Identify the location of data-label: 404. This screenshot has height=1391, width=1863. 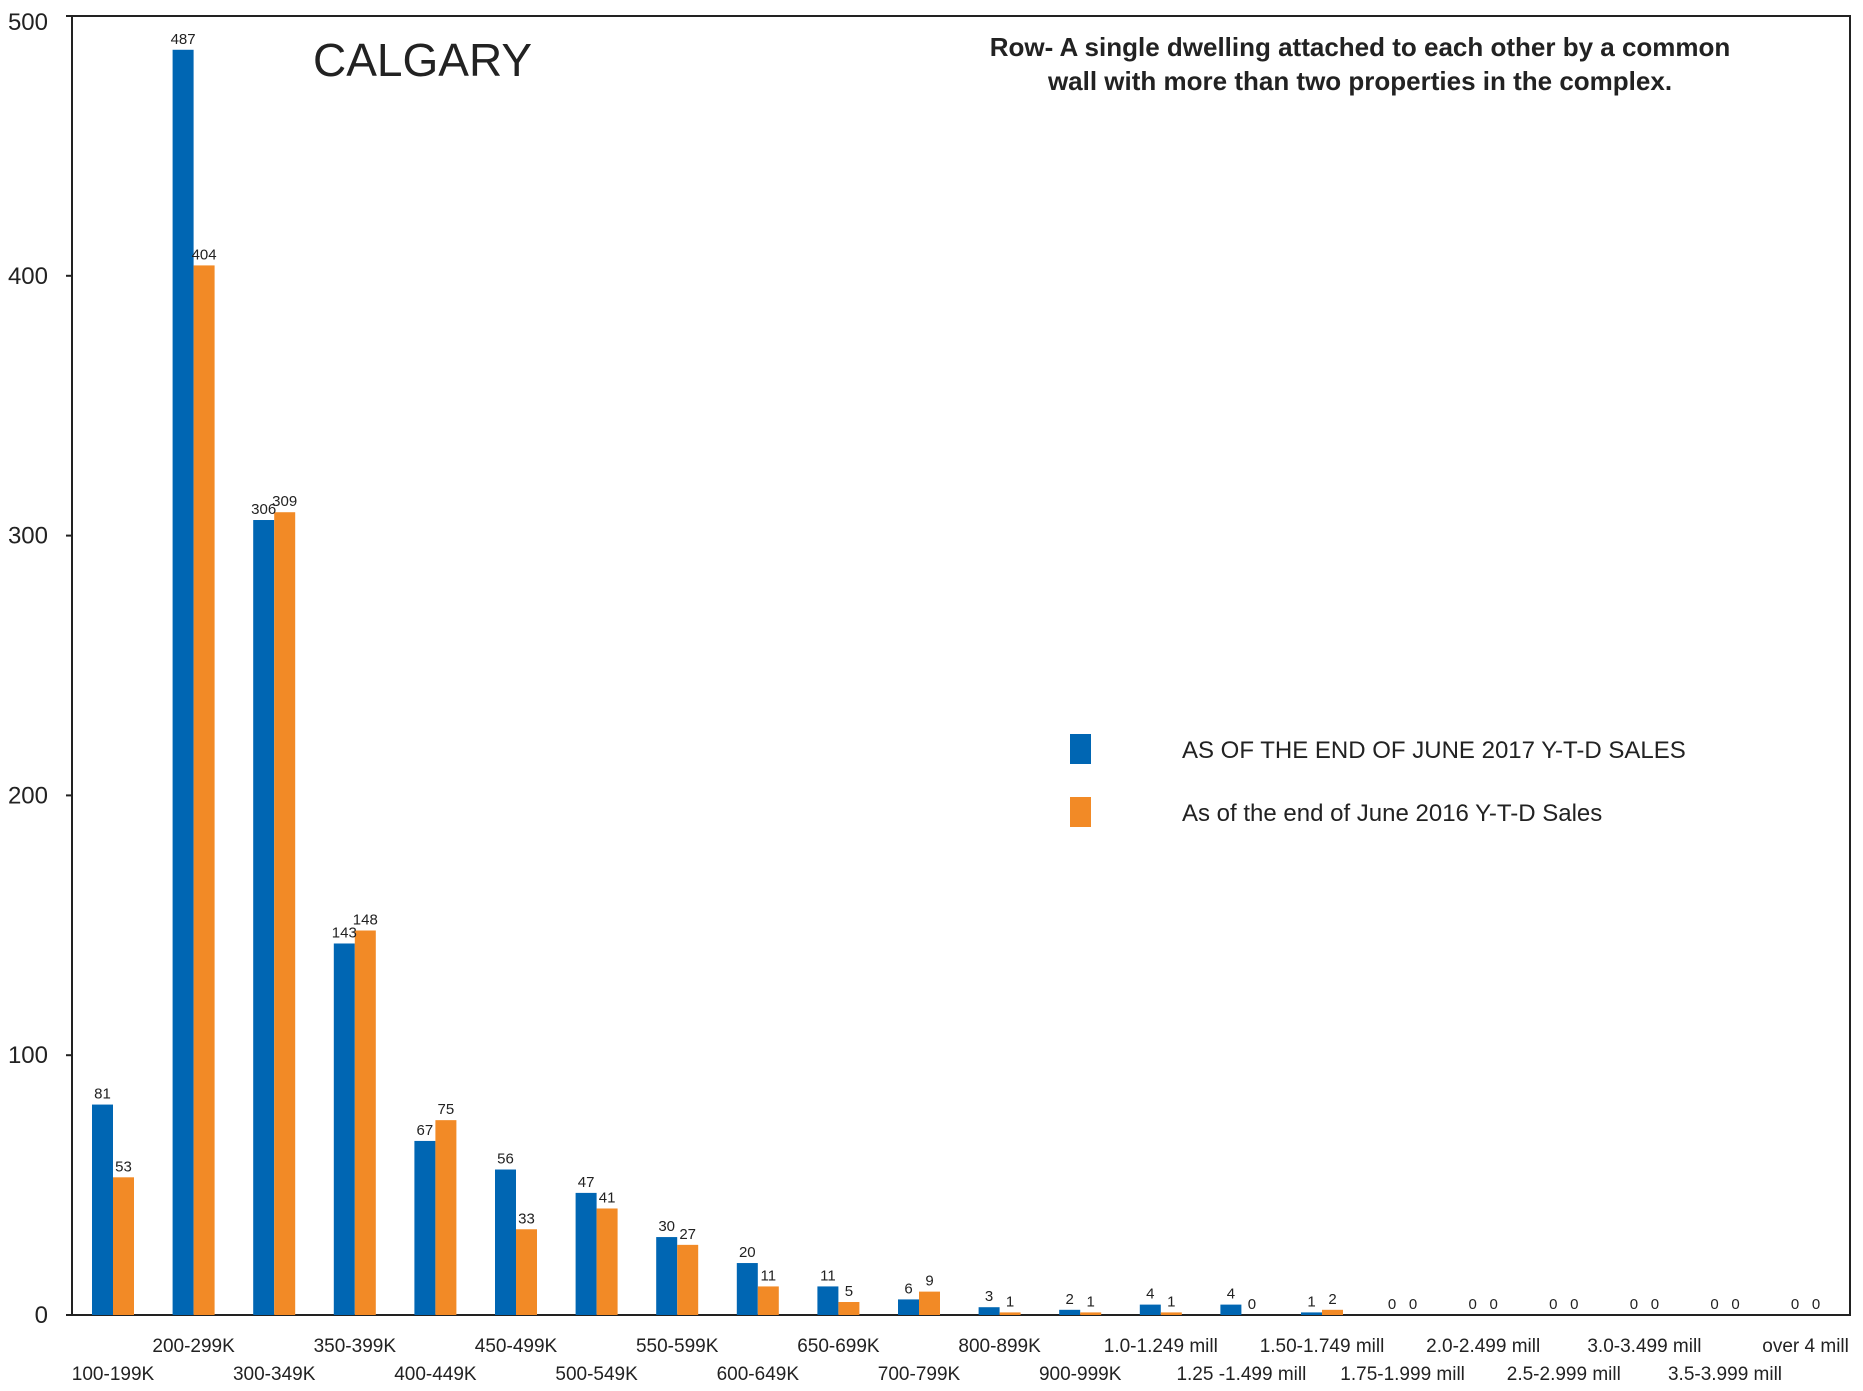
(204, 254).